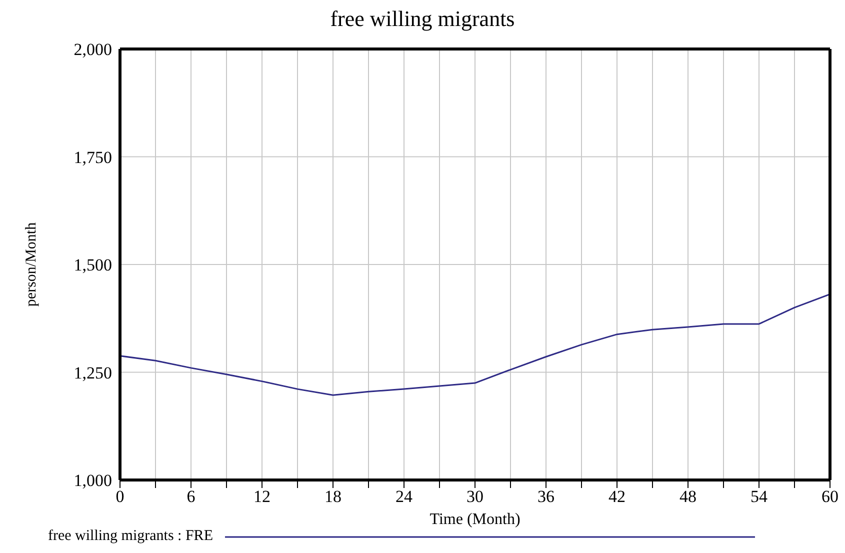  Describe the element at coordinates (422, 19) in the screenshot. I see `chart-title: free willing migrants` at that location.